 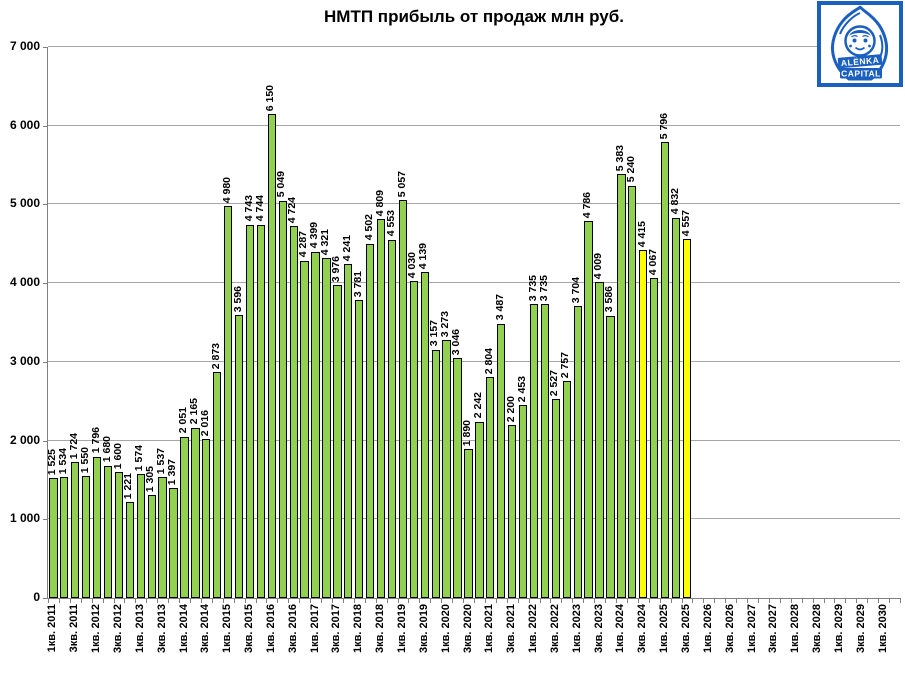 What do you see at coordinates (445, 628) in the screenshot?
I see `x-axis-label: 1кв. 2020` at bounding box center [445, 628].